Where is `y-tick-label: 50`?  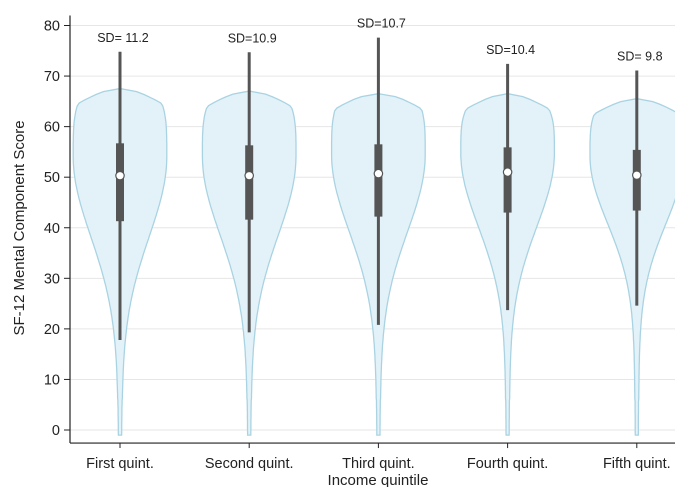
y-tick-label: 50 is located at coordinates (52, 178).